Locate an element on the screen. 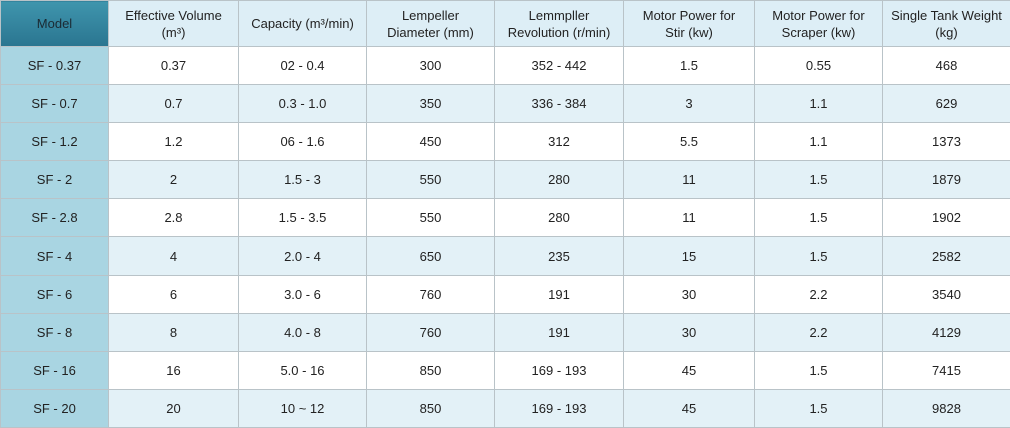 The width and height of the screenshot is (1010, 428). data-cell: 4.0 - 8 is located at coordinates (302, 332).